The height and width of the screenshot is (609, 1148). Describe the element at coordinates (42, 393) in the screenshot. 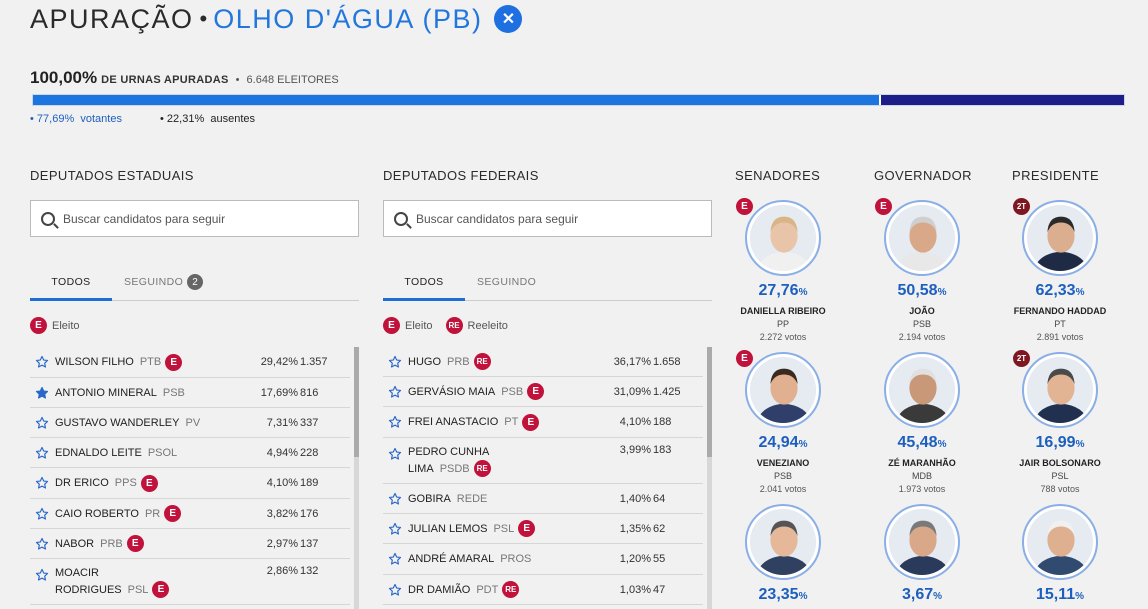

I see `star-filled-icon` at that location.